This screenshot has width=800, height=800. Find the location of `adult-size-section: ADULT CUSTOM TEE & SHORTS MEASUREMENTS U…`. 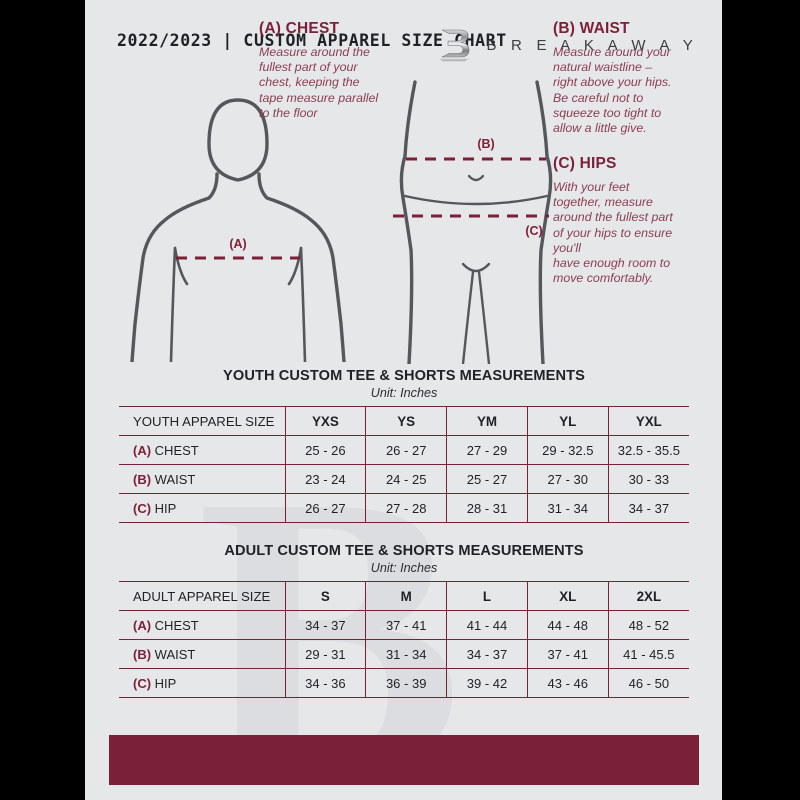

adult-size-section: ADULT CUSTOM TEE & SHORTS MEASUREMENTS U… is located at coordinates (404, 620).